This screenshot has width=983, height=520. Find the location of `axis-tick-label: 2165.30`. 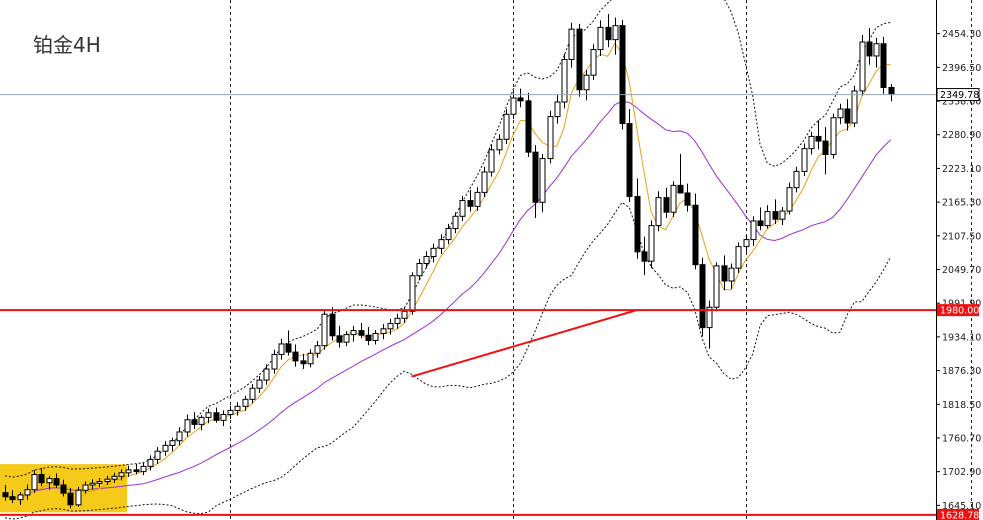

axis-tick-label: 2165.30 is located at coordinates (961, 203).